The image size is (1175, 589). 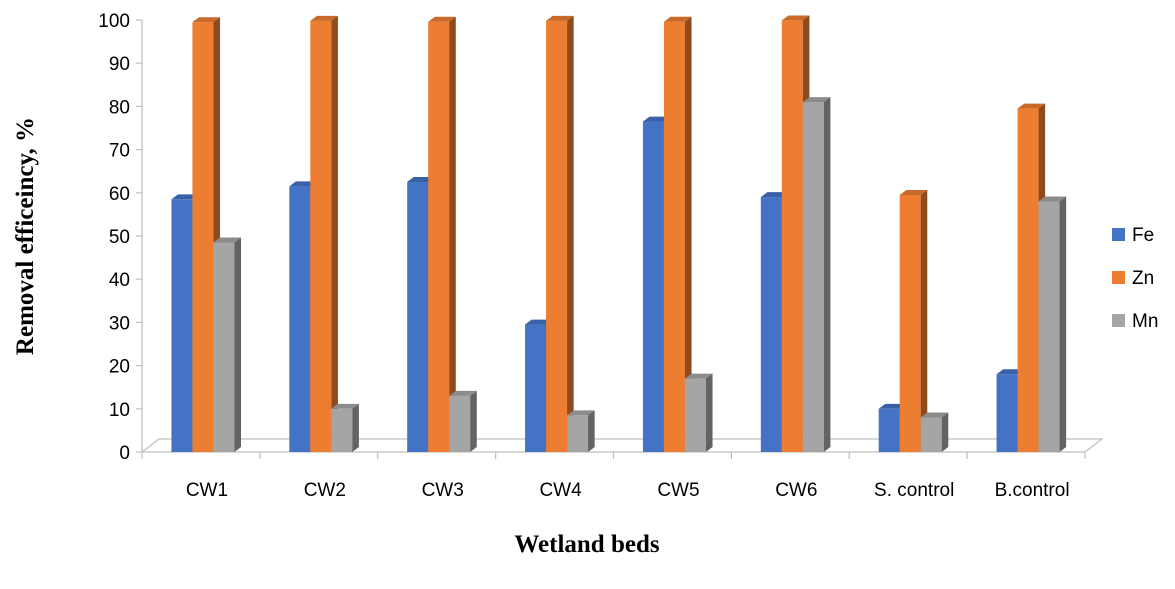 What do you see at coordinates (119, 64) in the screenshot?
I see `y-tick-label: 90` at bounding box center [119, 64].